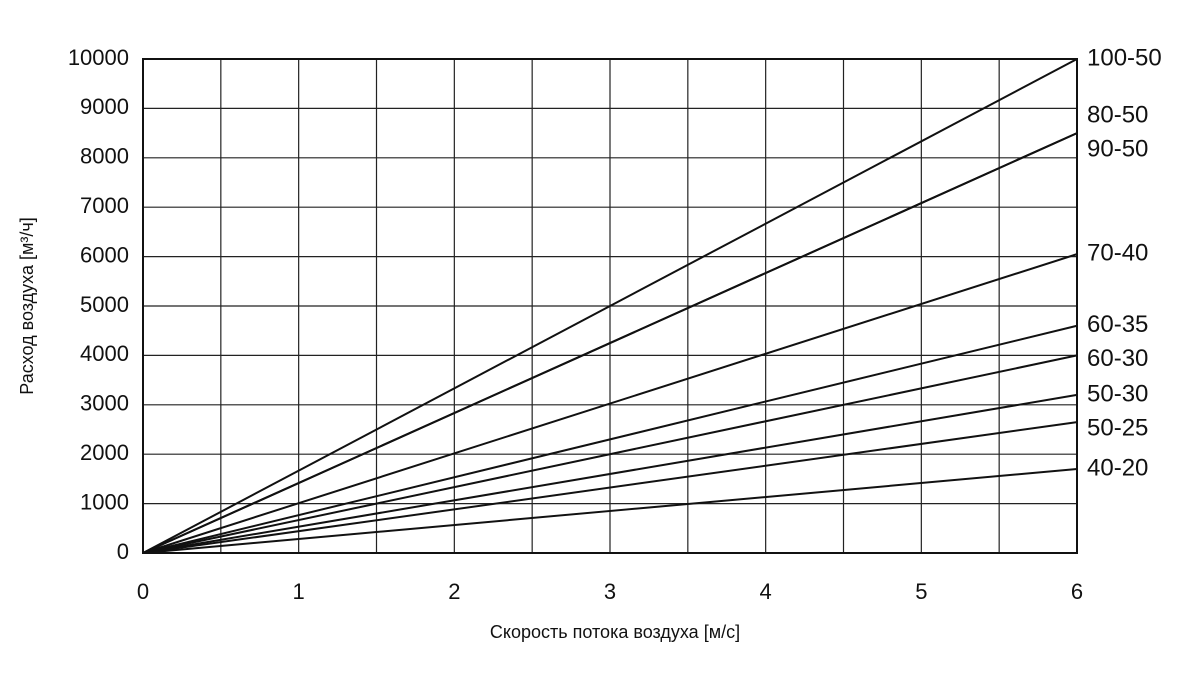 The image size is (1200, 676). I want to click on series-label: 60-35, so click(1117, 324).